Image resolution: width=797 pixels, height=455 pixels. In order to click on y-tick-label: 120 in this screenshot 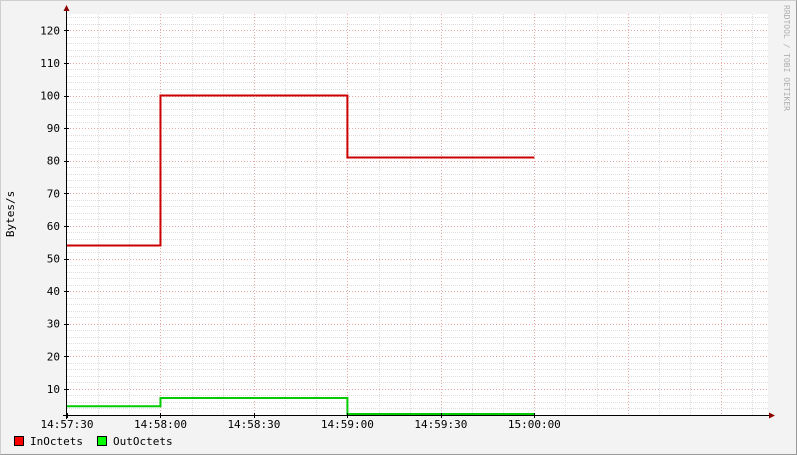, I will do `click(50, 30)`.